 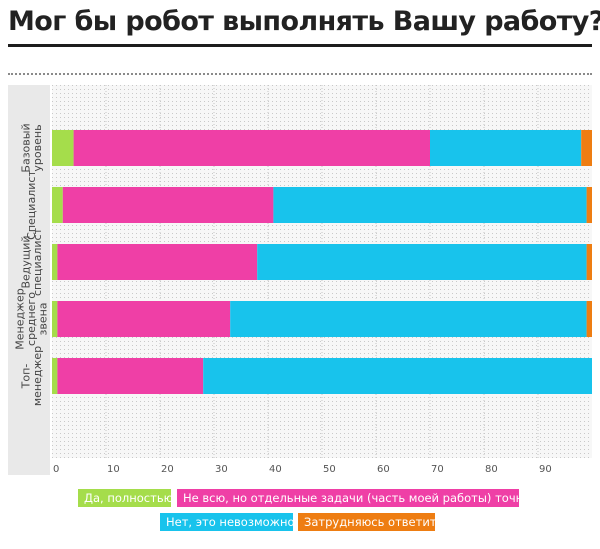 What do you see at coordinates (37, 147) in the screenshot?
I see `category-label-line: уровень` at bounding box center [37, 147].